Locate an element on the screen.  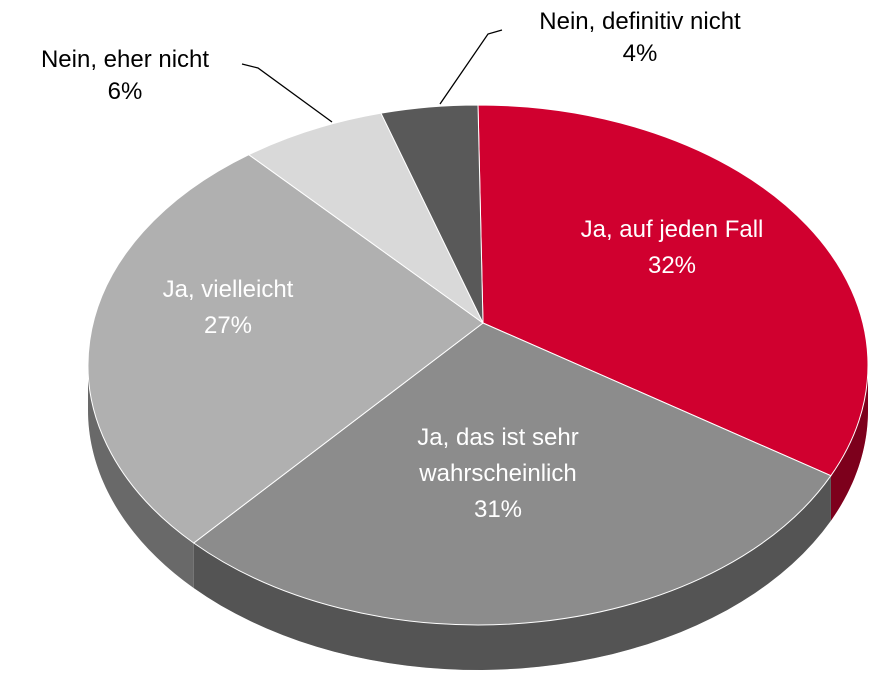
value-label: 27% is located at coordinates (228, 325).